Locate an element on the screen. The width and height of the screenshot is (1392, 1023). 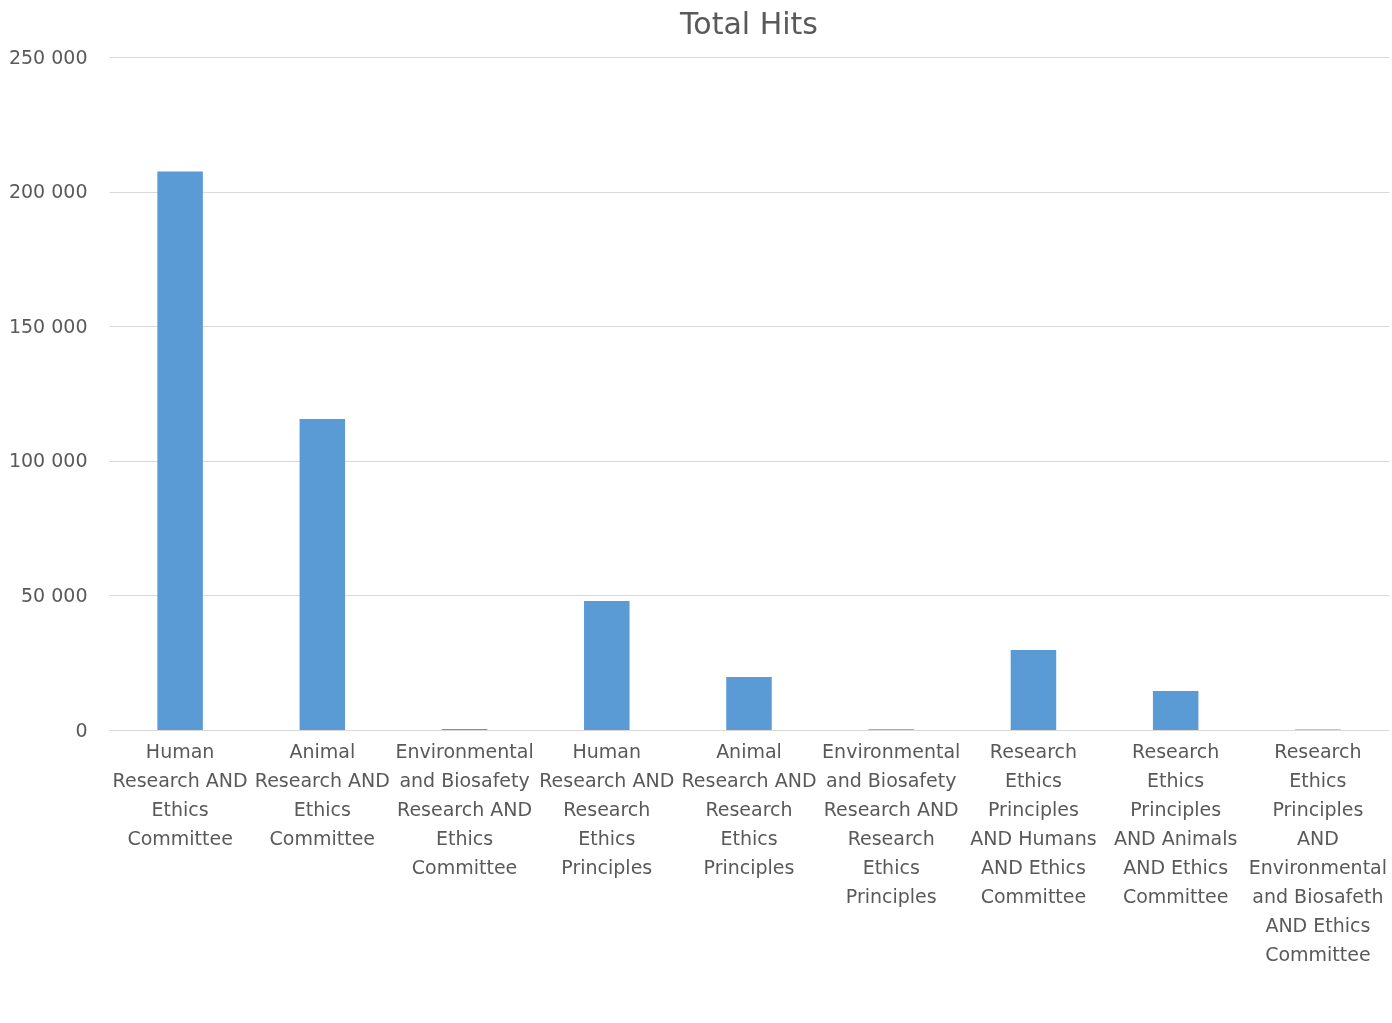
y-tick-label: 0 is located at coordinates (81, 729).